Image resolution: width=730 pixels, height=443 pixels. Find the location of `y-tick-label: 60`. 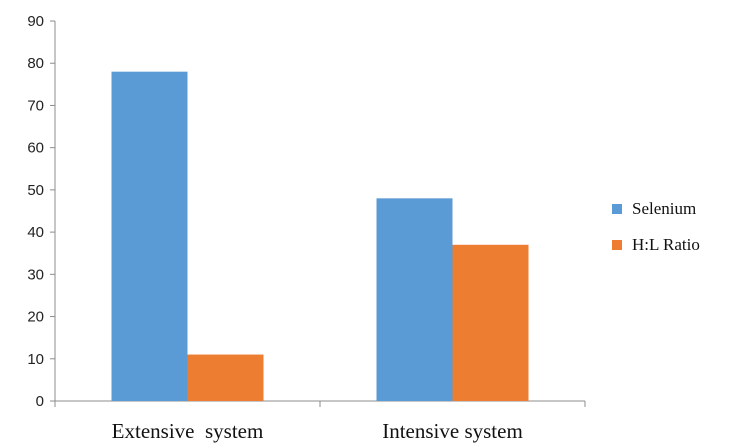

y-tick-label: 60 is located at coordinates (35, 148).